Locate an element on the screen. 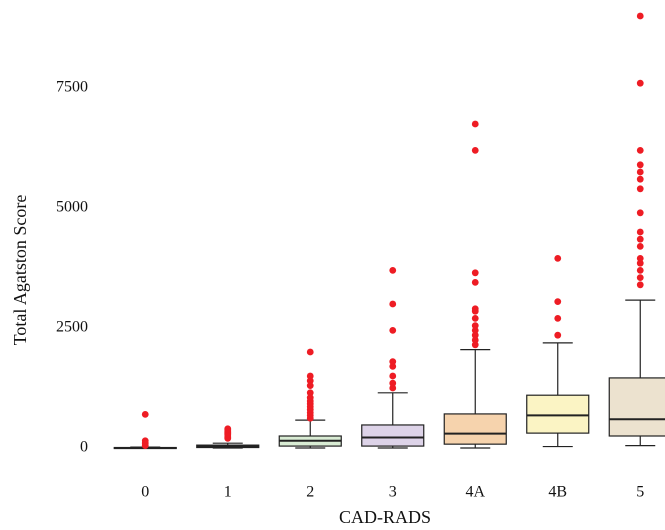 The image size is (665, 530). y-tick-label: 2500 is located at coordinates (72, 327).